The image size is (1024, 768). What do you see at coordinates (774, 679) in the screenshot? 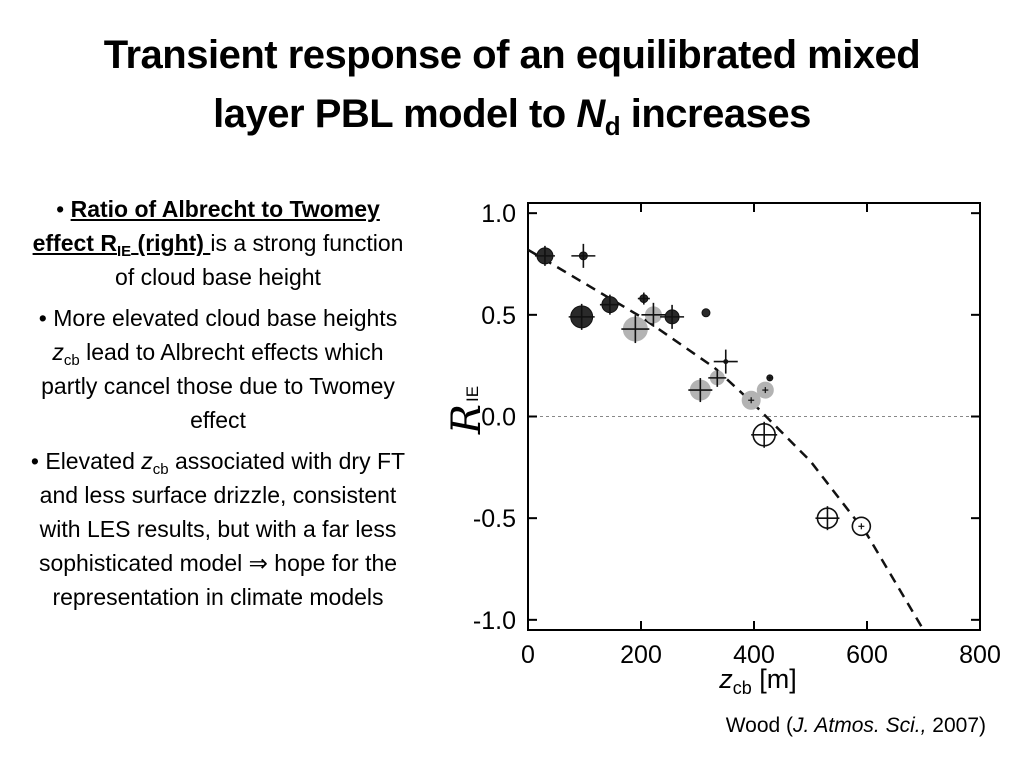
I see `x-axis-unit: [m]` at bounding box center [774, 679].